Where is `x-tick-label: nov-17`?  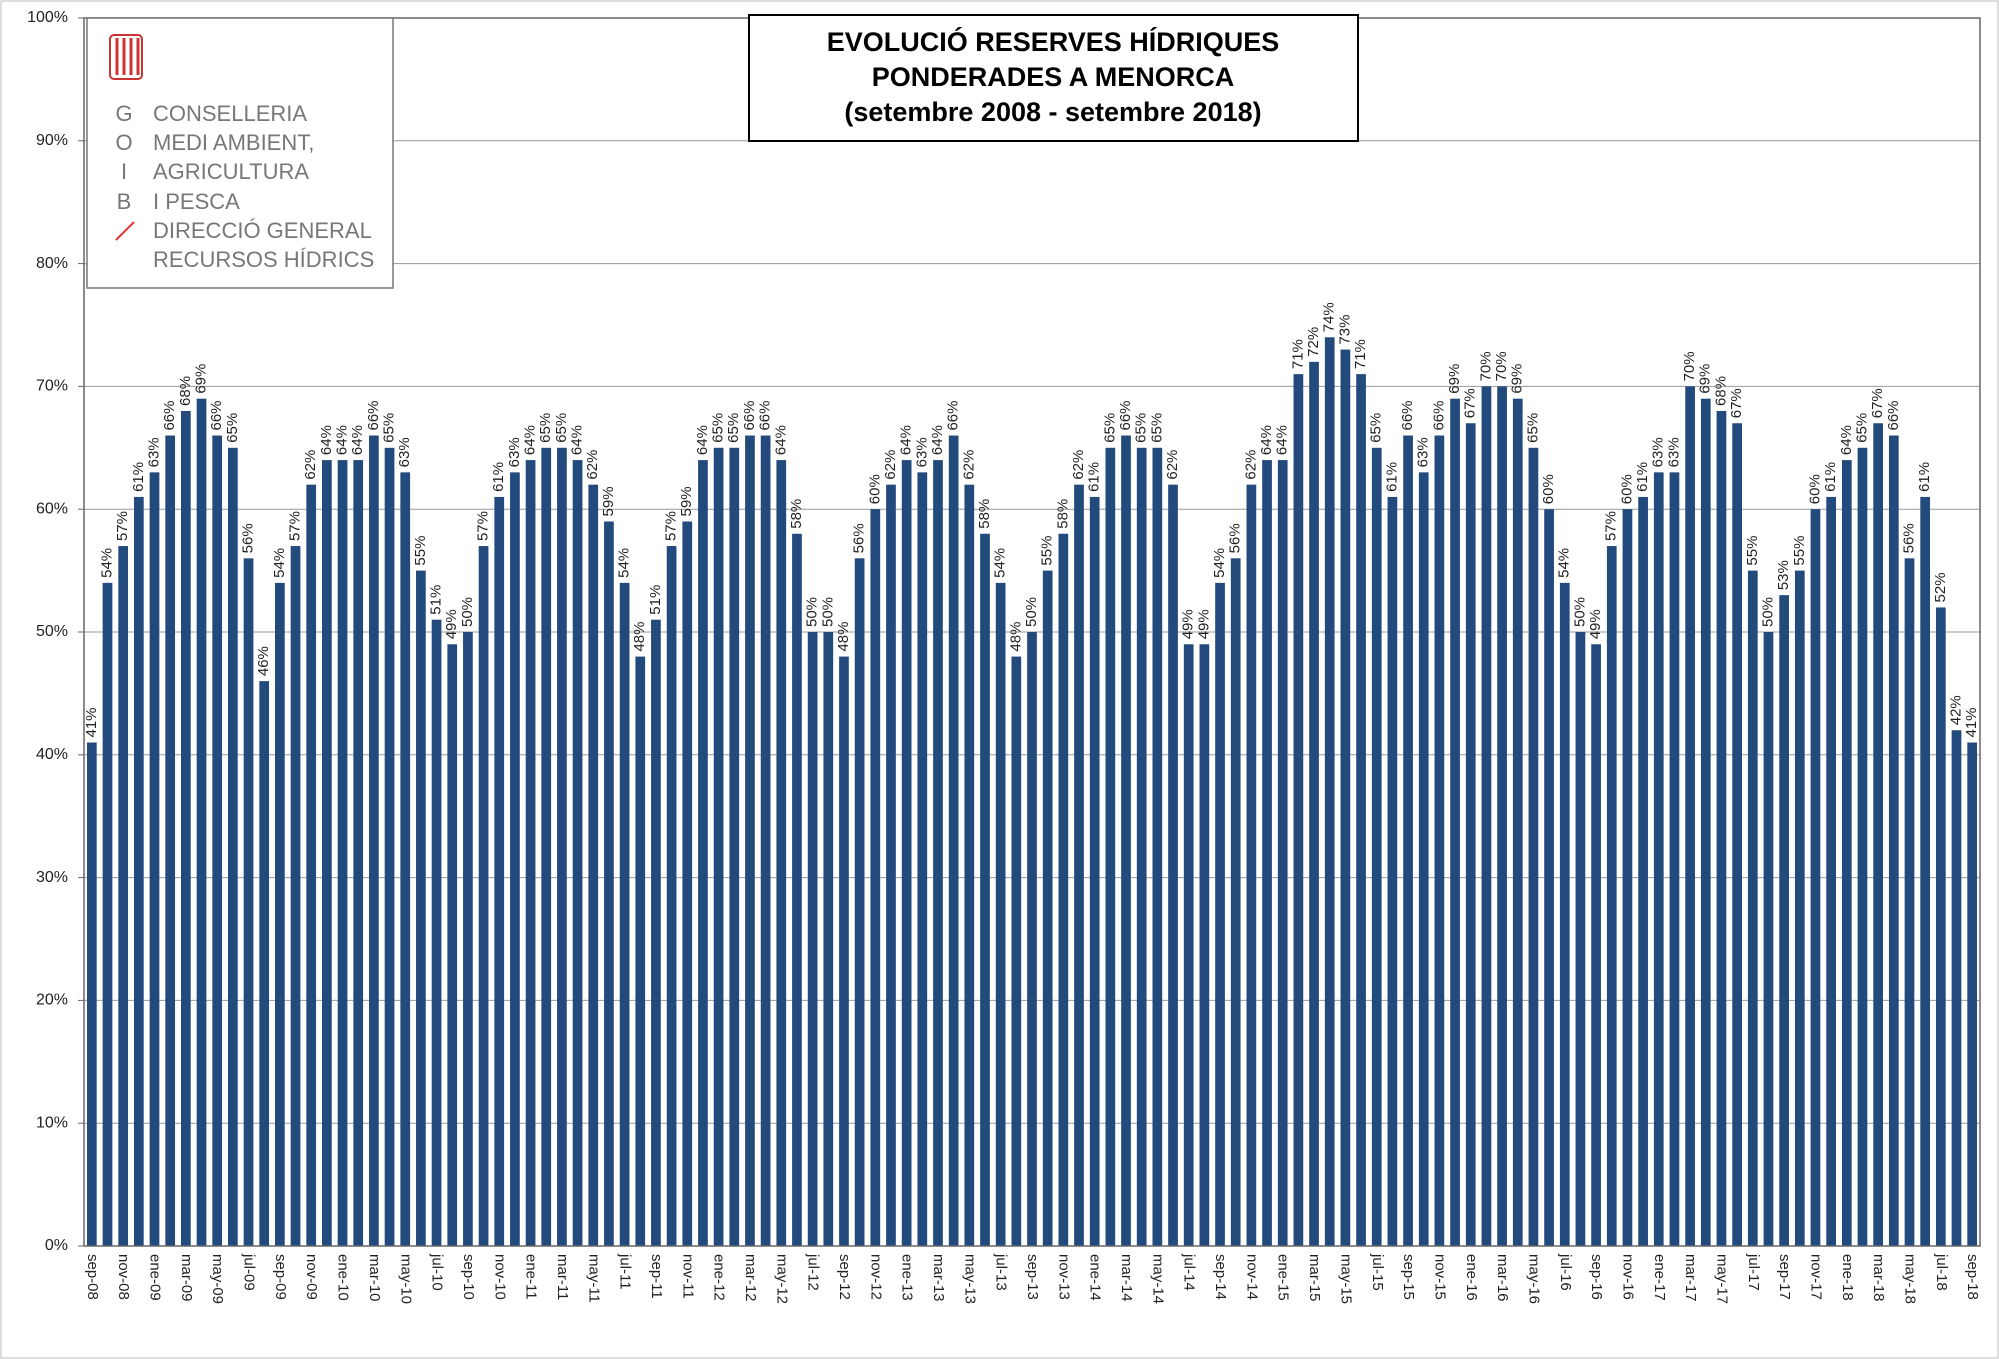
x-tick-label: nov-17 is located at coordinates (1816, 1277).